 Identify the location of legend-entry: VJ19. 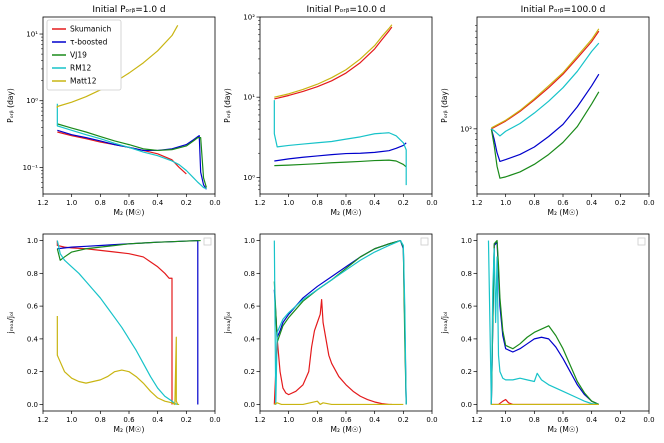
(78, 55).